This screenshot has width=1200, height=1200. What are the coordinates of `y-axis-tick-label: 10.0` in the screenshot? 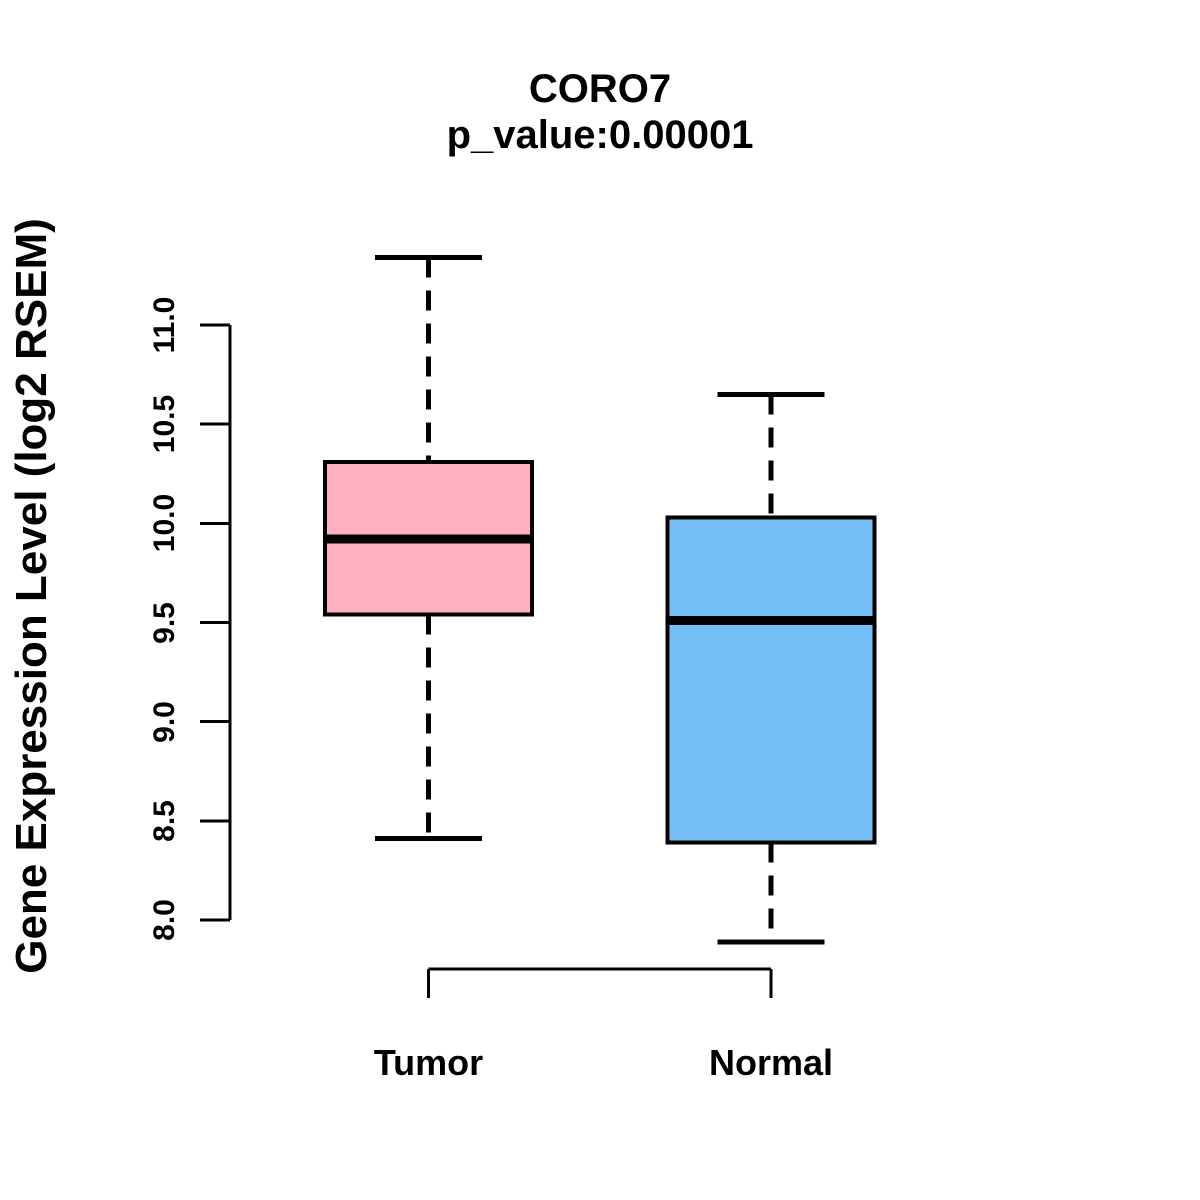 It's located at (164, 523).